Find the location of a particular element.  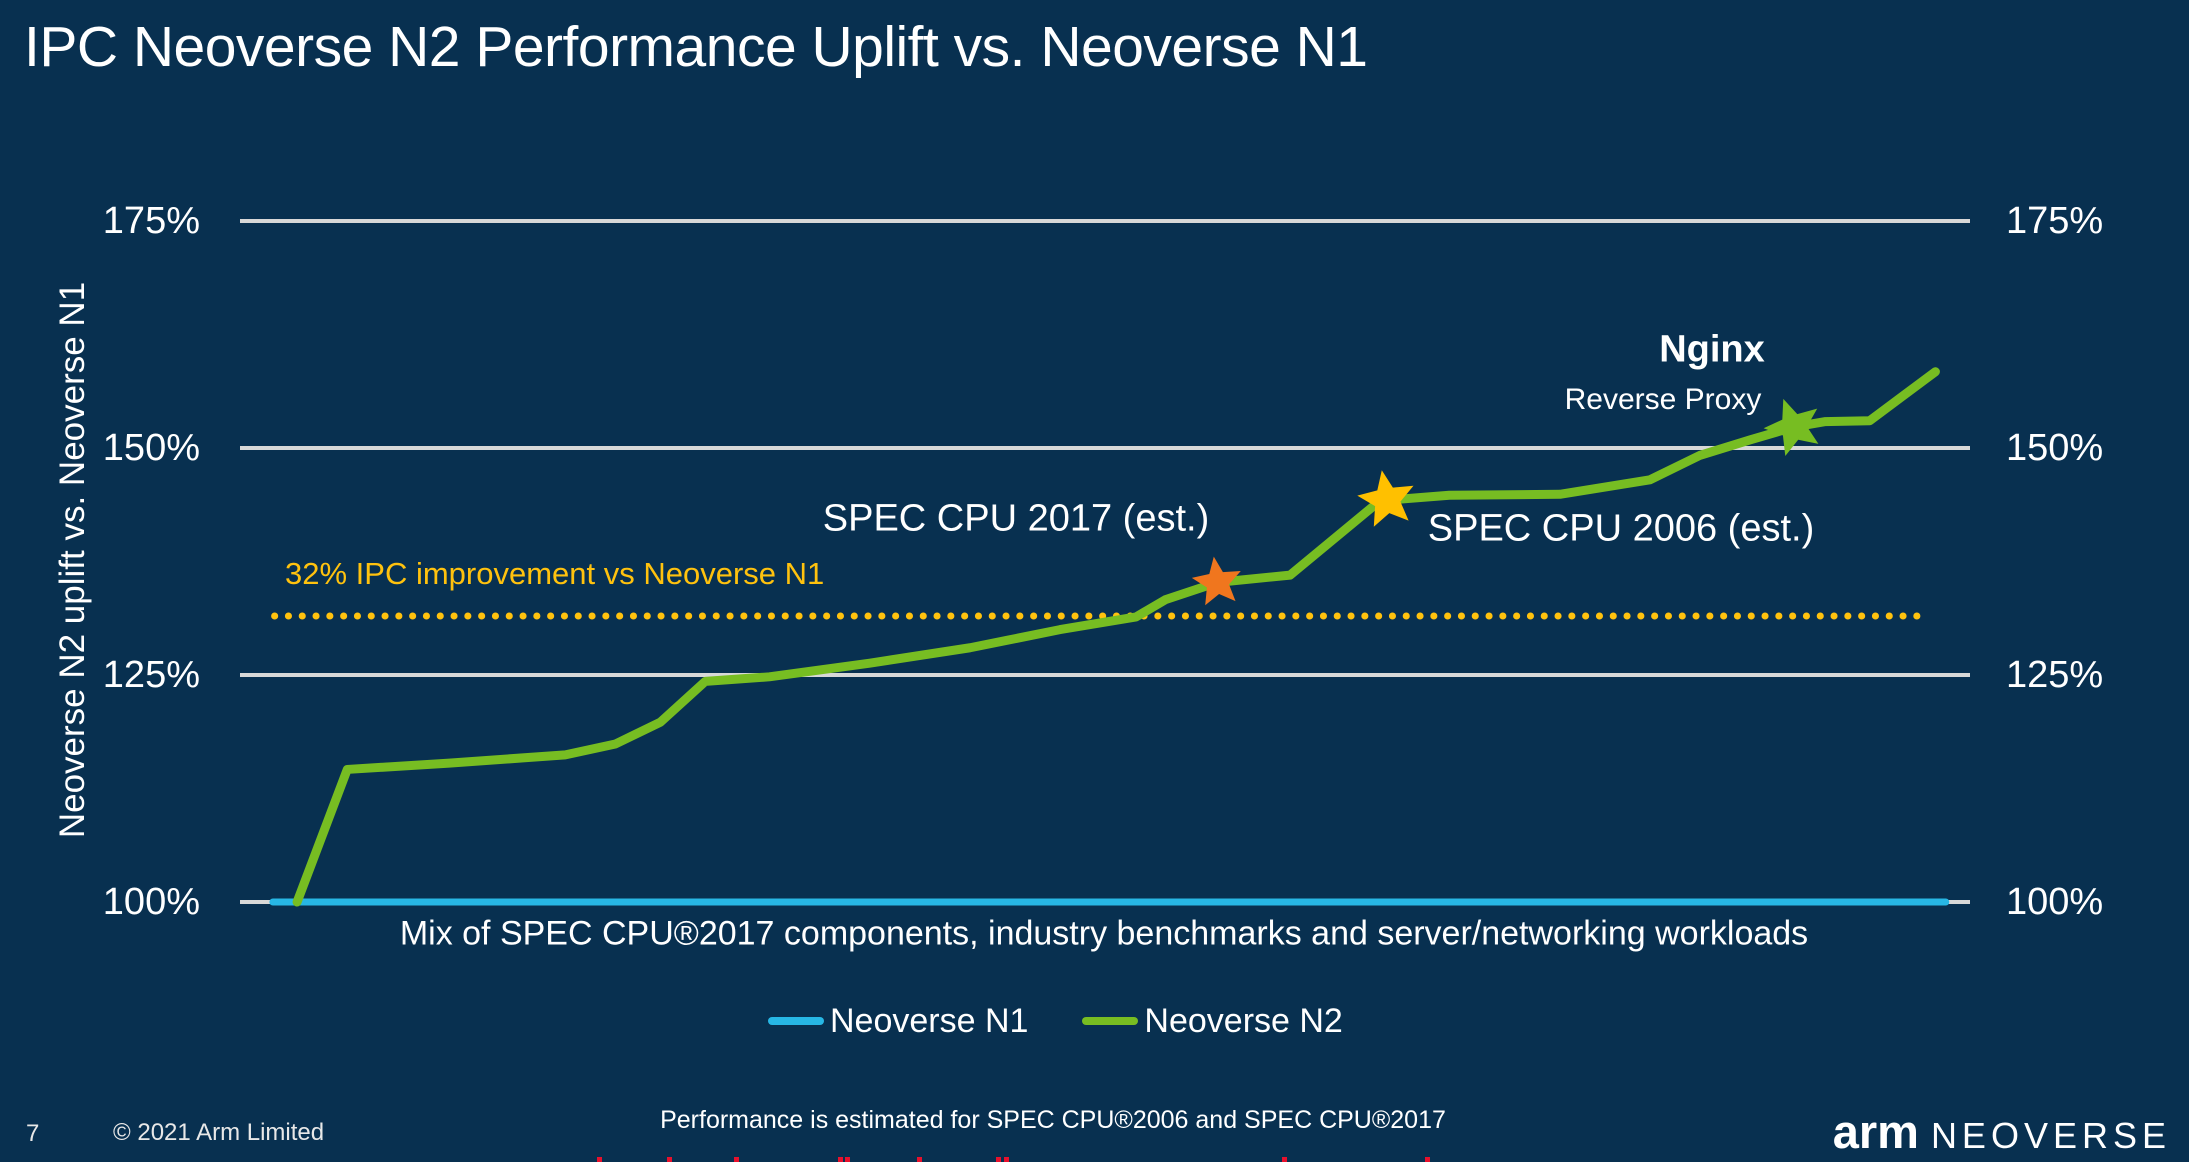

legend-item-neoverse-n1: Neoverse N1 is located at coordinates (898, 1021).